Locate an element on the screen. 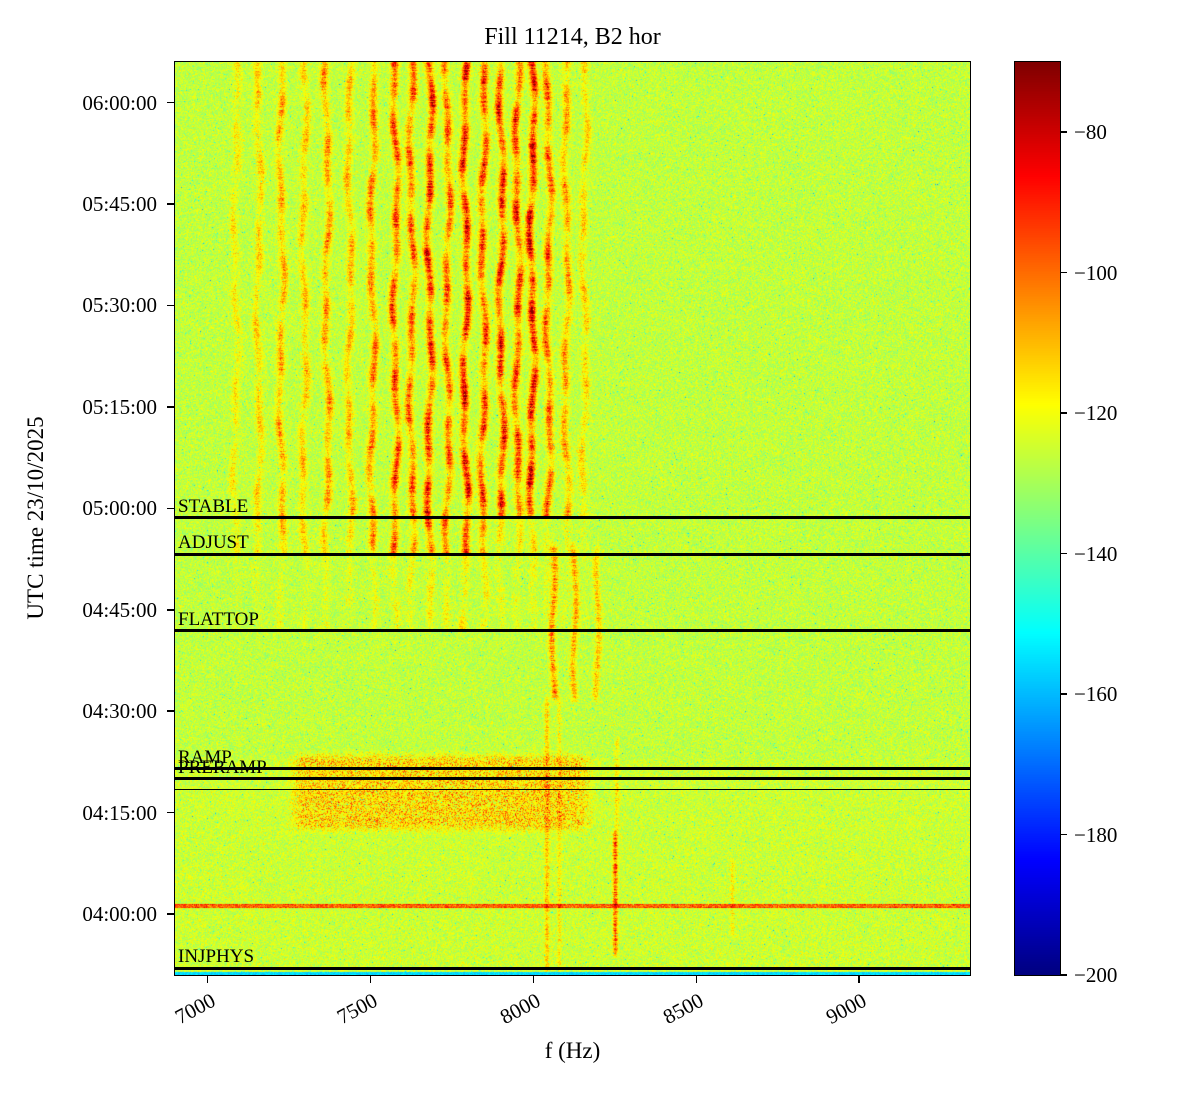 The height and width of the screenshot is (1100, 1200). beam-mode-label: STABLE is located at coordinates (213, 506).